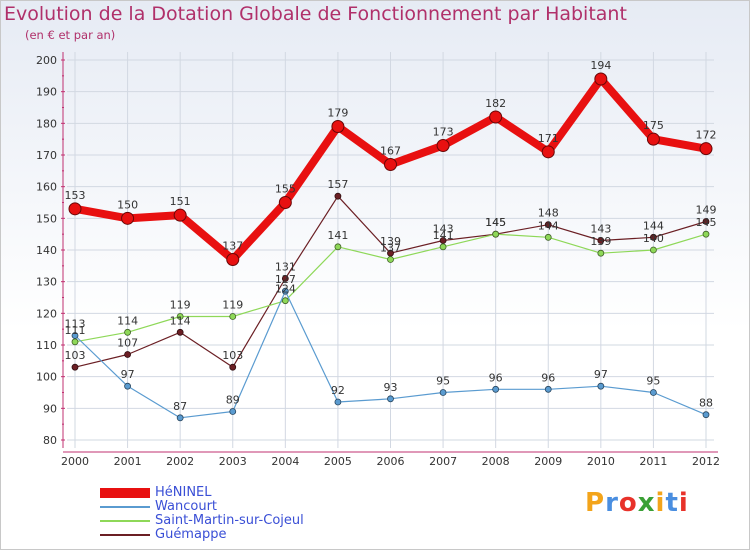 The height and width of the screenshot is (550, 750). What do you see at coordinates (233, 400) in the screenshot?
I see `data-label: 89` at bounding box center [233, 400].